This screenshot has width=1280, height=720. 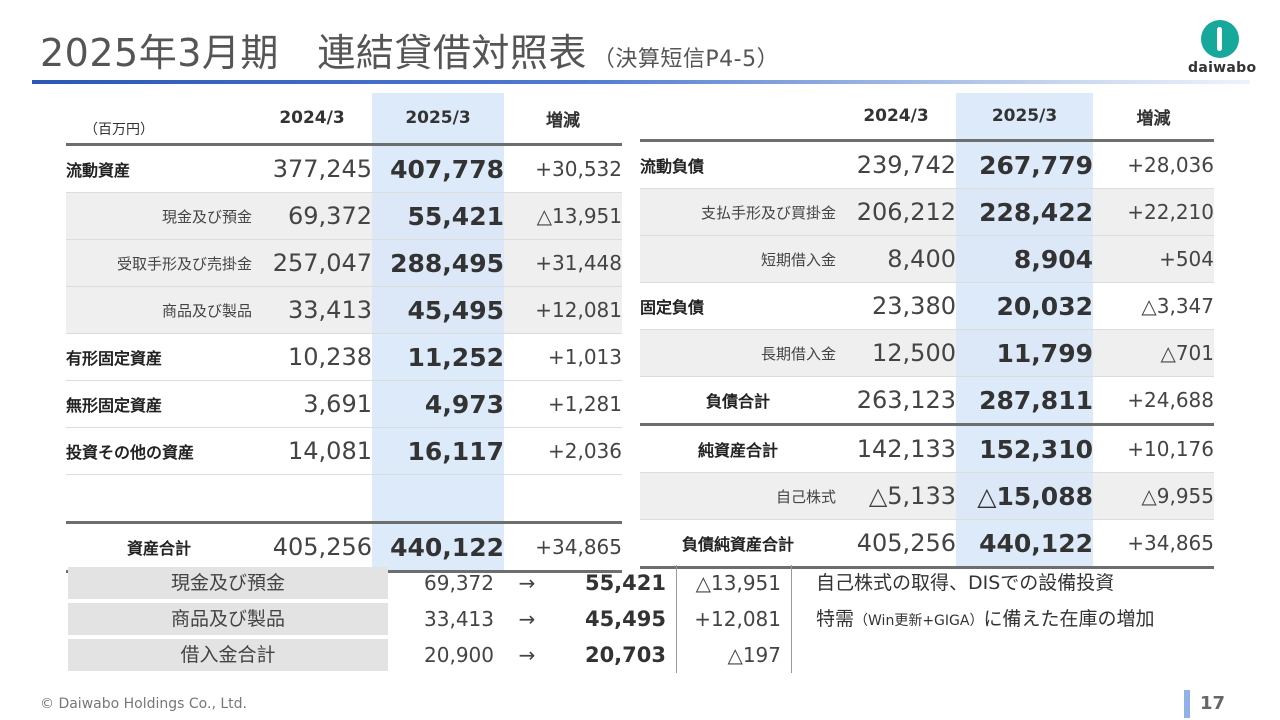 I want to click on table-row: 受取手形及び売掛金 257,047 288,495 +31,448, so click(x=344, y=263).